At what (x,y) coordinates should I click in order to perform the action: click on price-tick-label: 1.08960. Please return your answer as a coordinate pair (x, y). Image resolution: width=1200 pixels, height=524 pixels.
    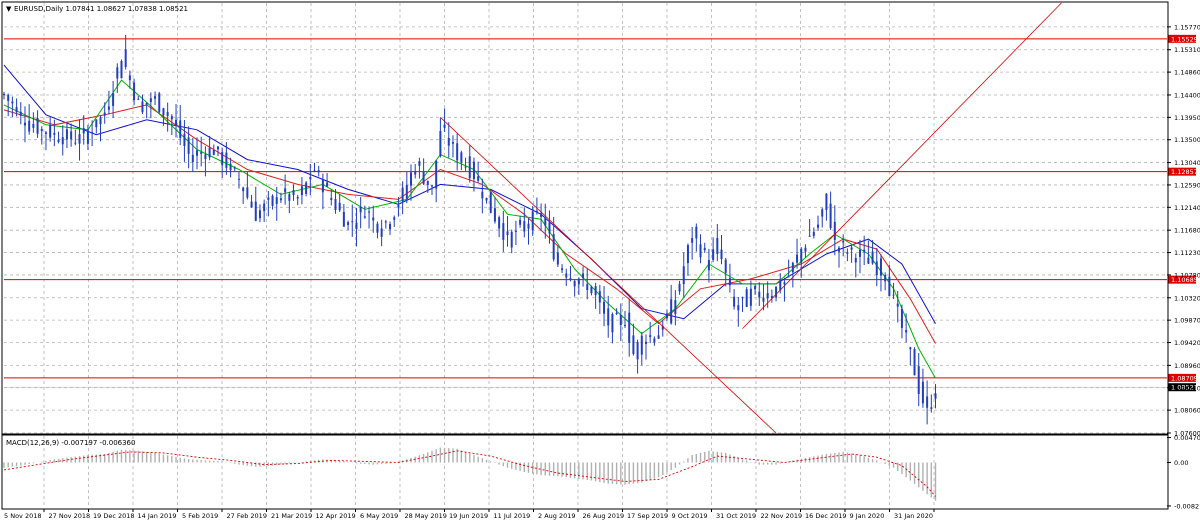
    Looking at the image, I should click on (1187, 366).